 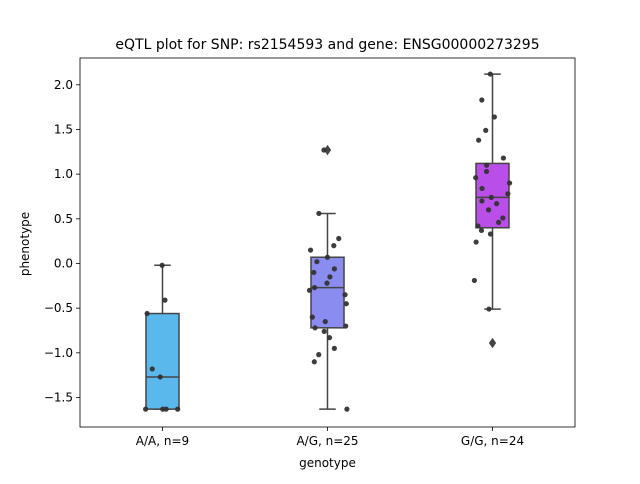 What do you see at coordinates (492, 343) in the screenshot?
I see `outlier-marker` at bounding box center [492, 343].